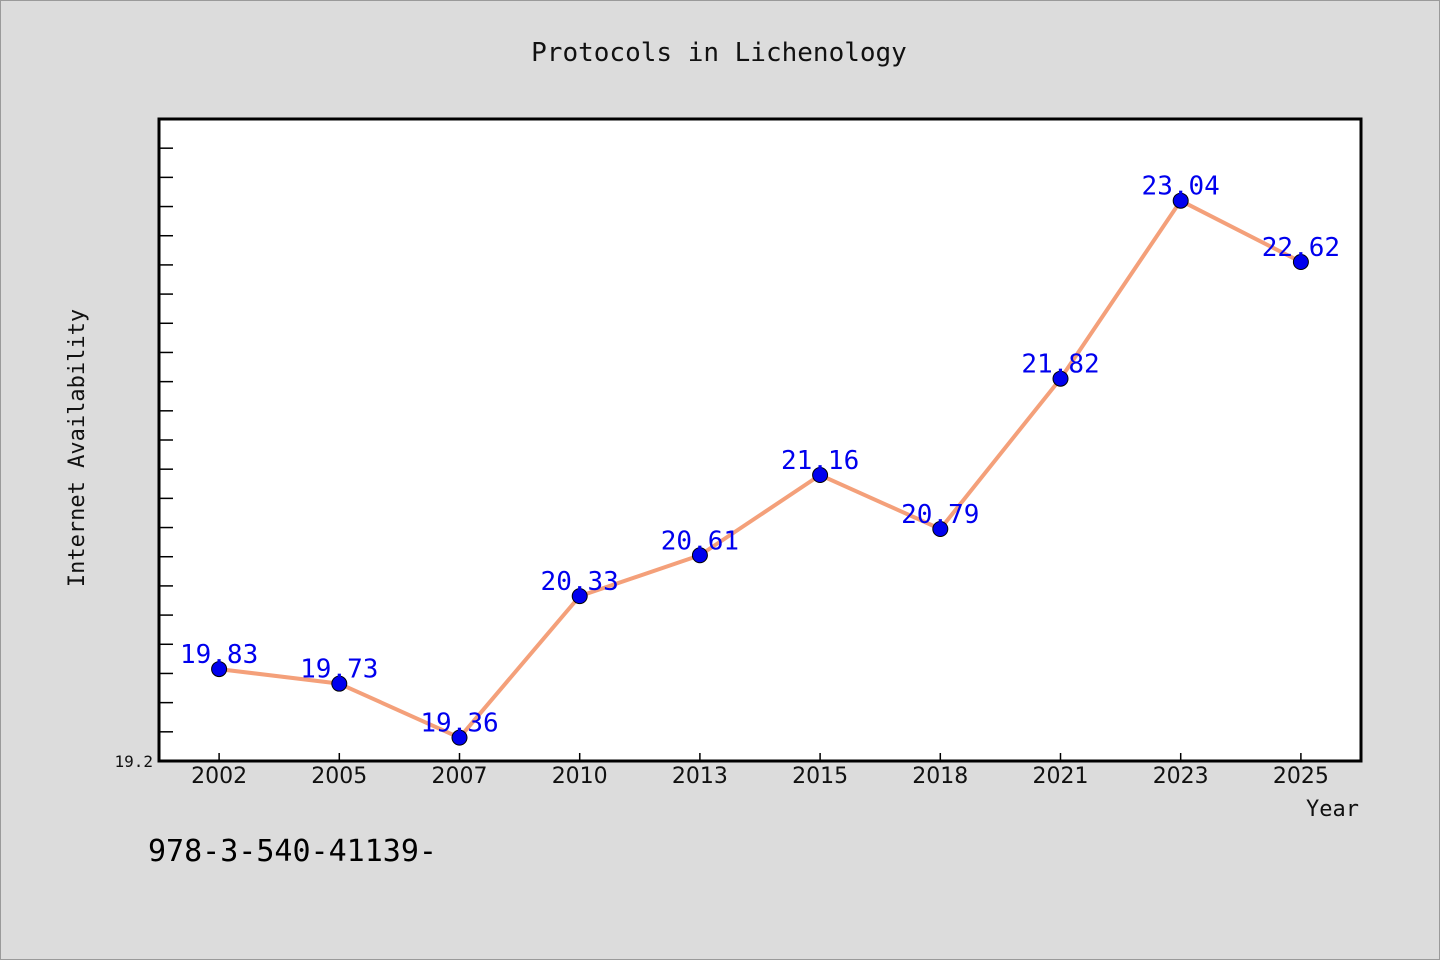  Describe the element at coordinates (339, 776) in the screenshot. I see `x-tick-label: 2005` at that location.